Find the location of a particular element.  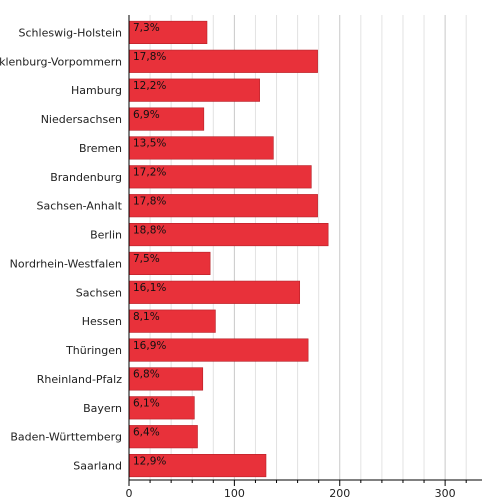

category-label: Hamburg is located at coordinates (96, 90).